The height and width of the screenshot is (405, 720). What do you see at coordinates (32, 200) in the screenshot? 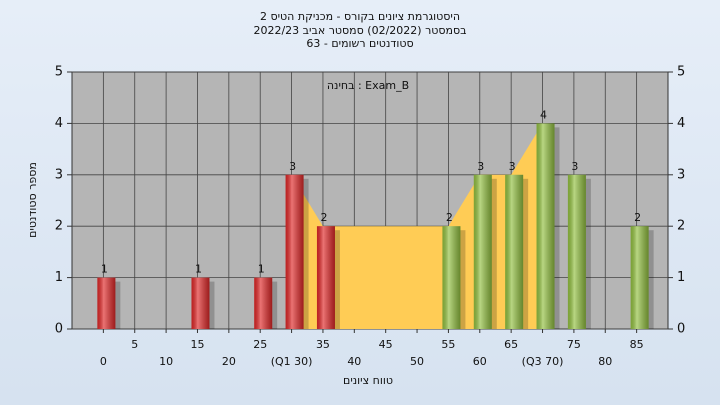
I see `y-axis-label: מספר סטודנטים` at bounding box center [32, 200].